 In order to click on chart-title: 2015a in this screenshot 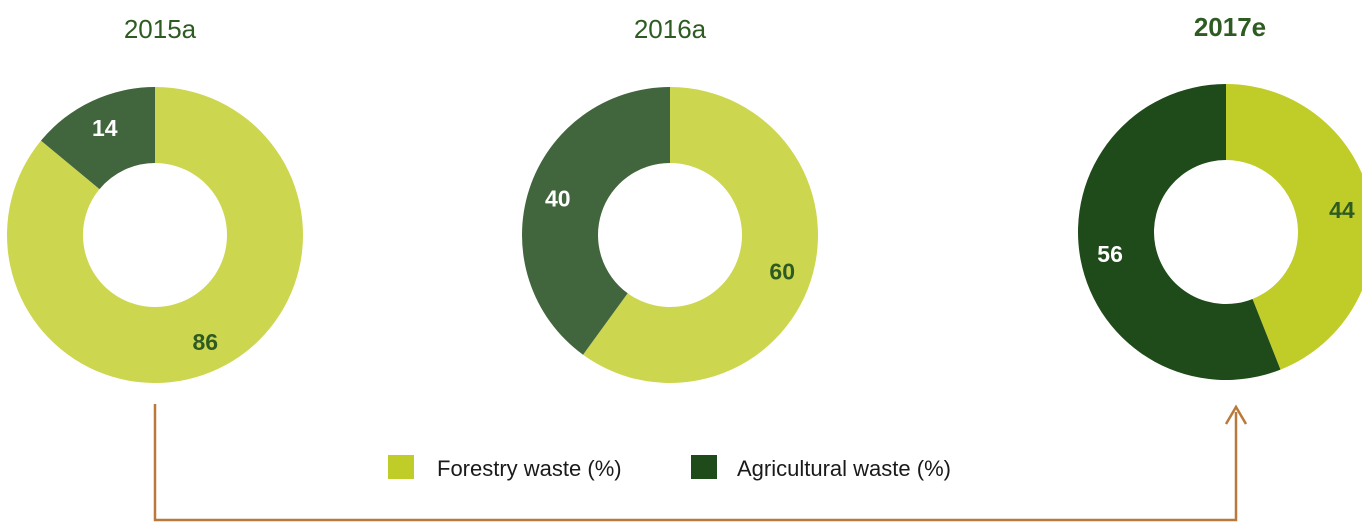, I will do `click(160, 29)`.